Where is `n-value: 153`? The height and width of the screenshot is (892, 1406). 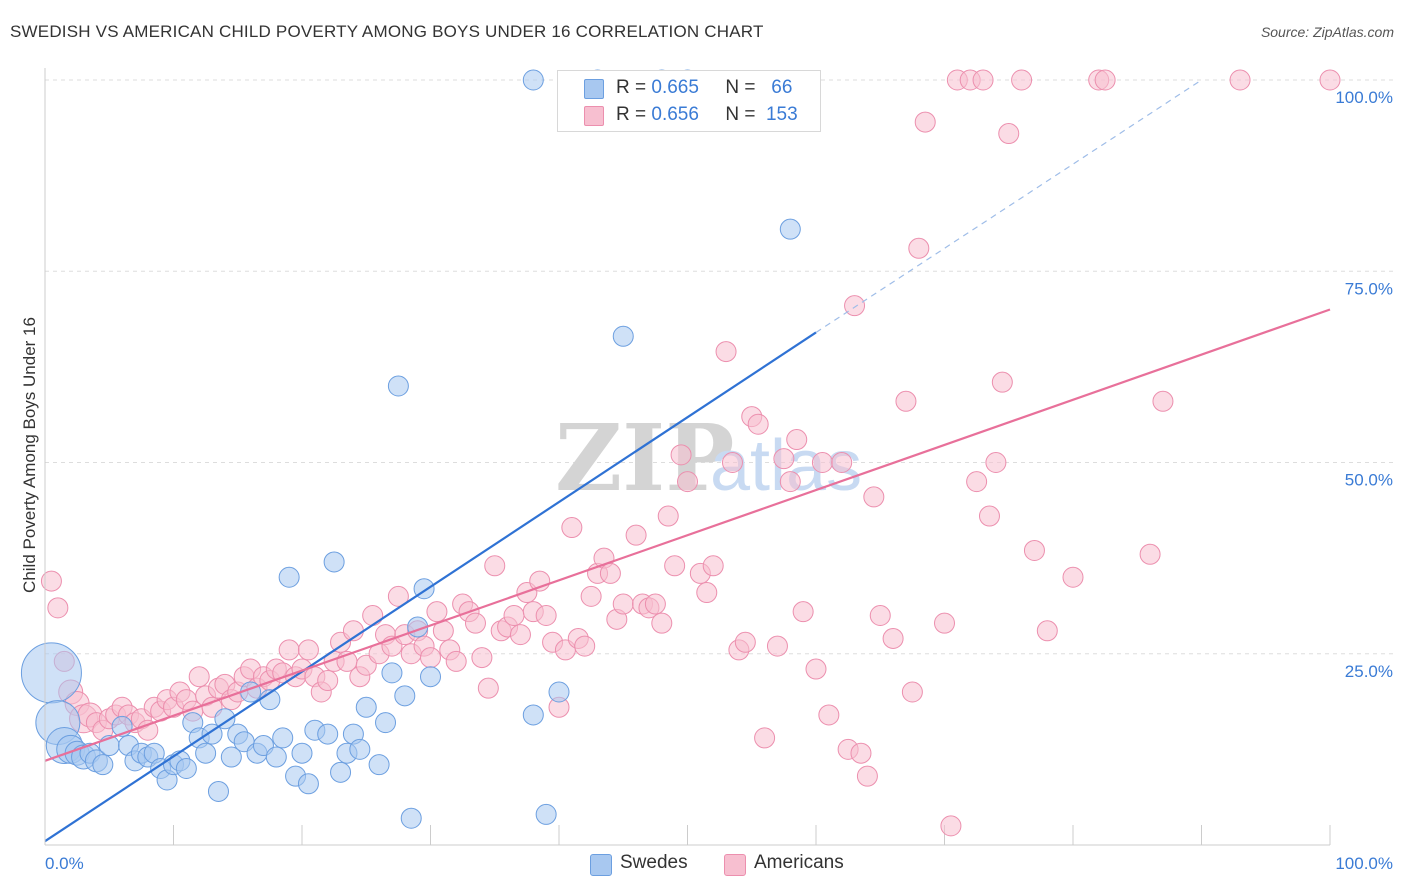 n-value: 153 is located at coordinates (781, 114).